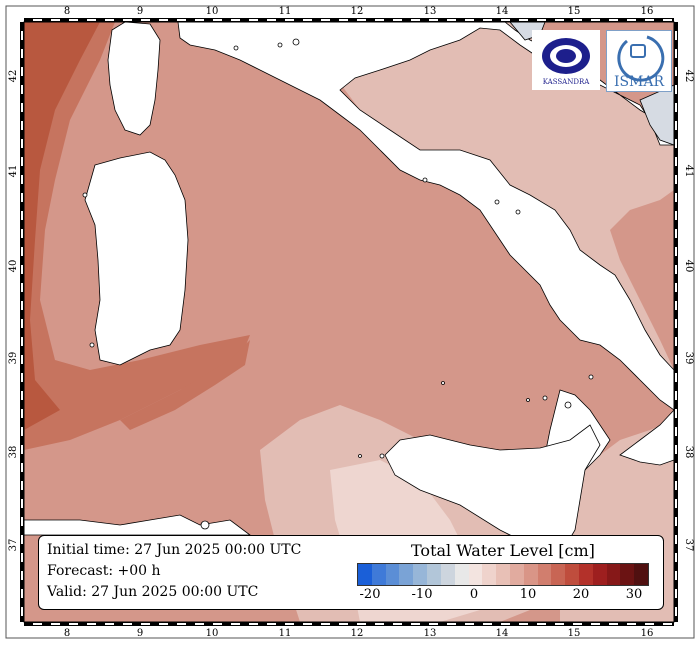  What do you see at coordinates (688, 311) in the screenshot?
I see `lat-labels-right: 42 41 40 39 38 37` at bounding box center [688, 311].